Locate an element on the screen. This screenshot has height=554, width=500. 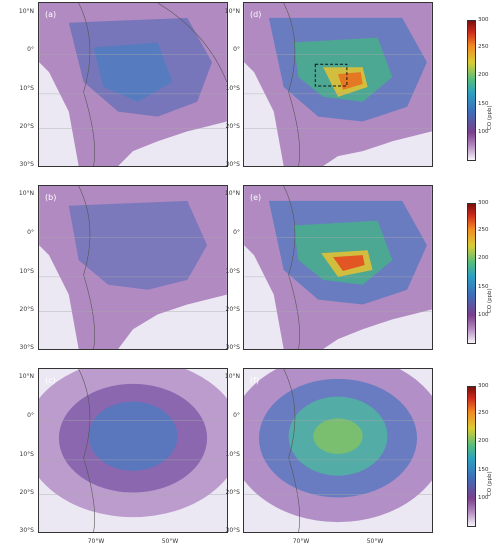
panel-label: (a) is located at coordinates (51, 14).